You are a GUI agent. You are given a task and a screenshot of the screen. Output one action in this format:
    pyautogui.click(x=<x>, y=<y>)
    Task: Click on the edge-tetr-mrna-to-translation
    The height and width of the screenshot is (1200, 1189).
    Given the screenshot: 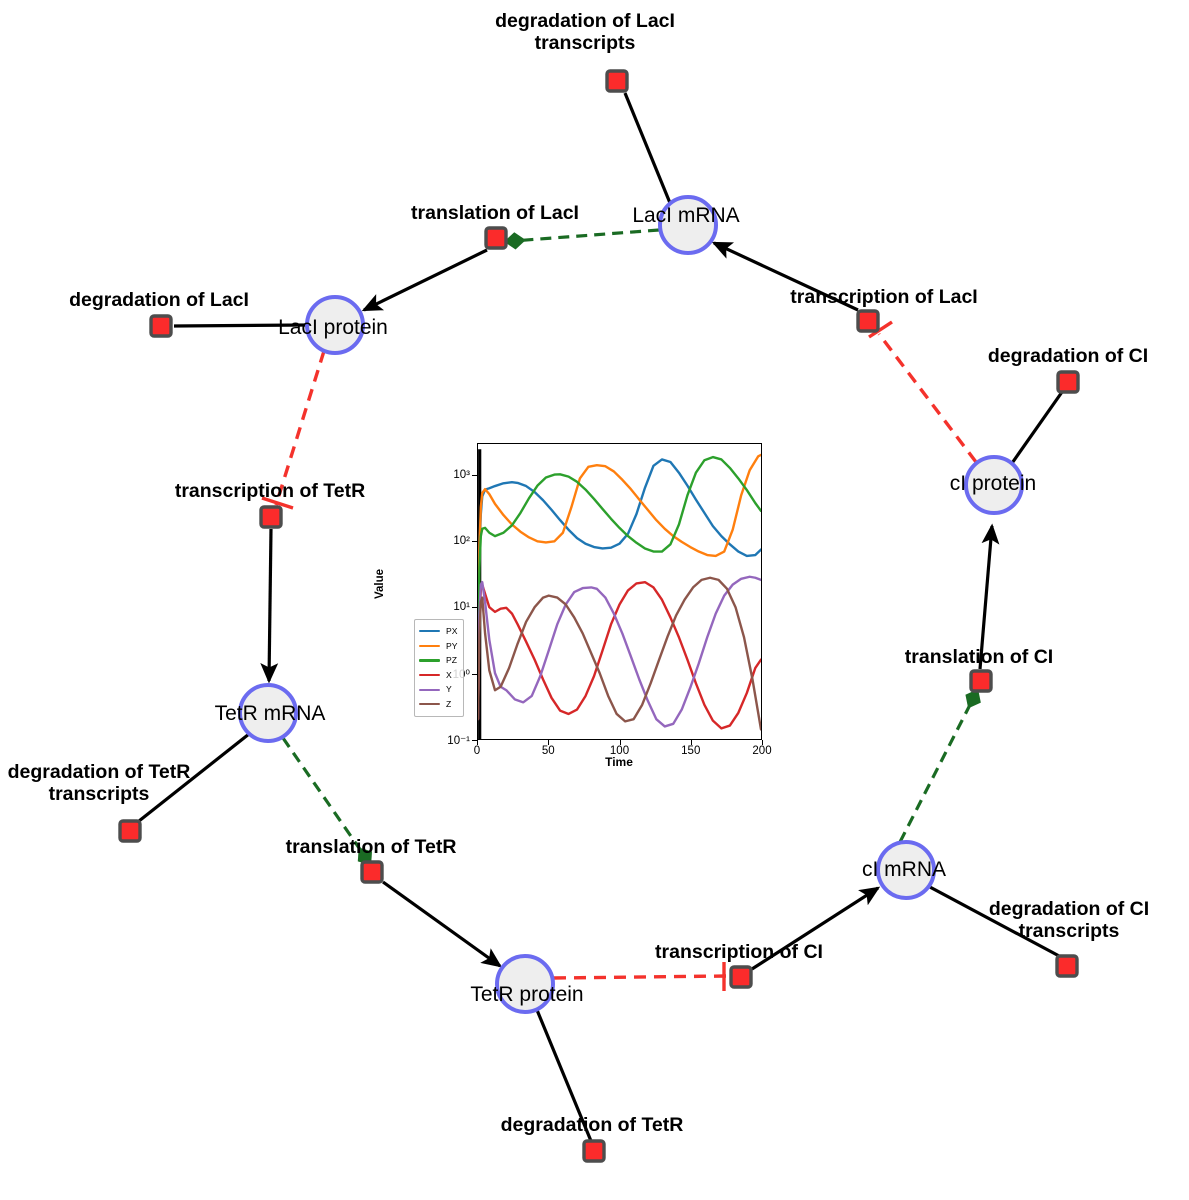 What is the action you would take?
    pyautogui.click(x=327, y=801)
    